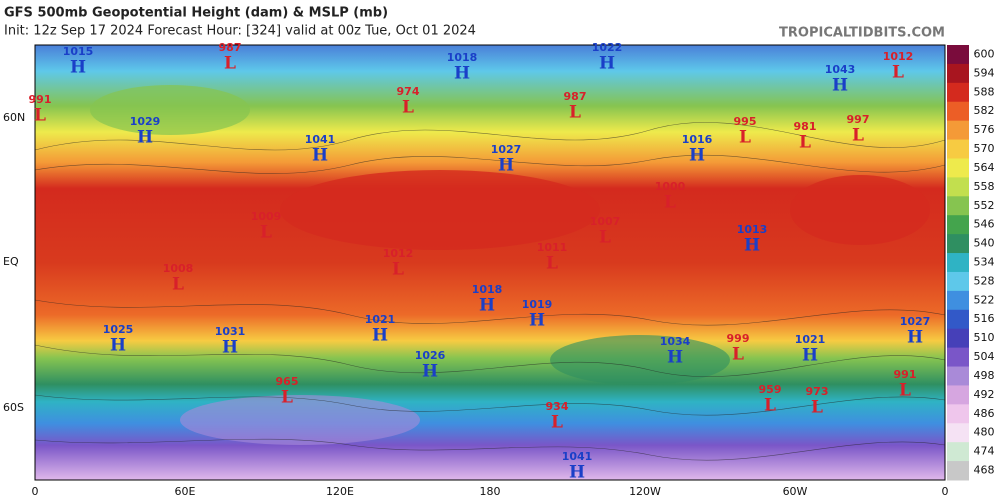 The width and height of the screenshot is (1000, 500). Describe the element at coordinates (805, 126) in the screenshot. I see `pressure-value: 981` at that location.